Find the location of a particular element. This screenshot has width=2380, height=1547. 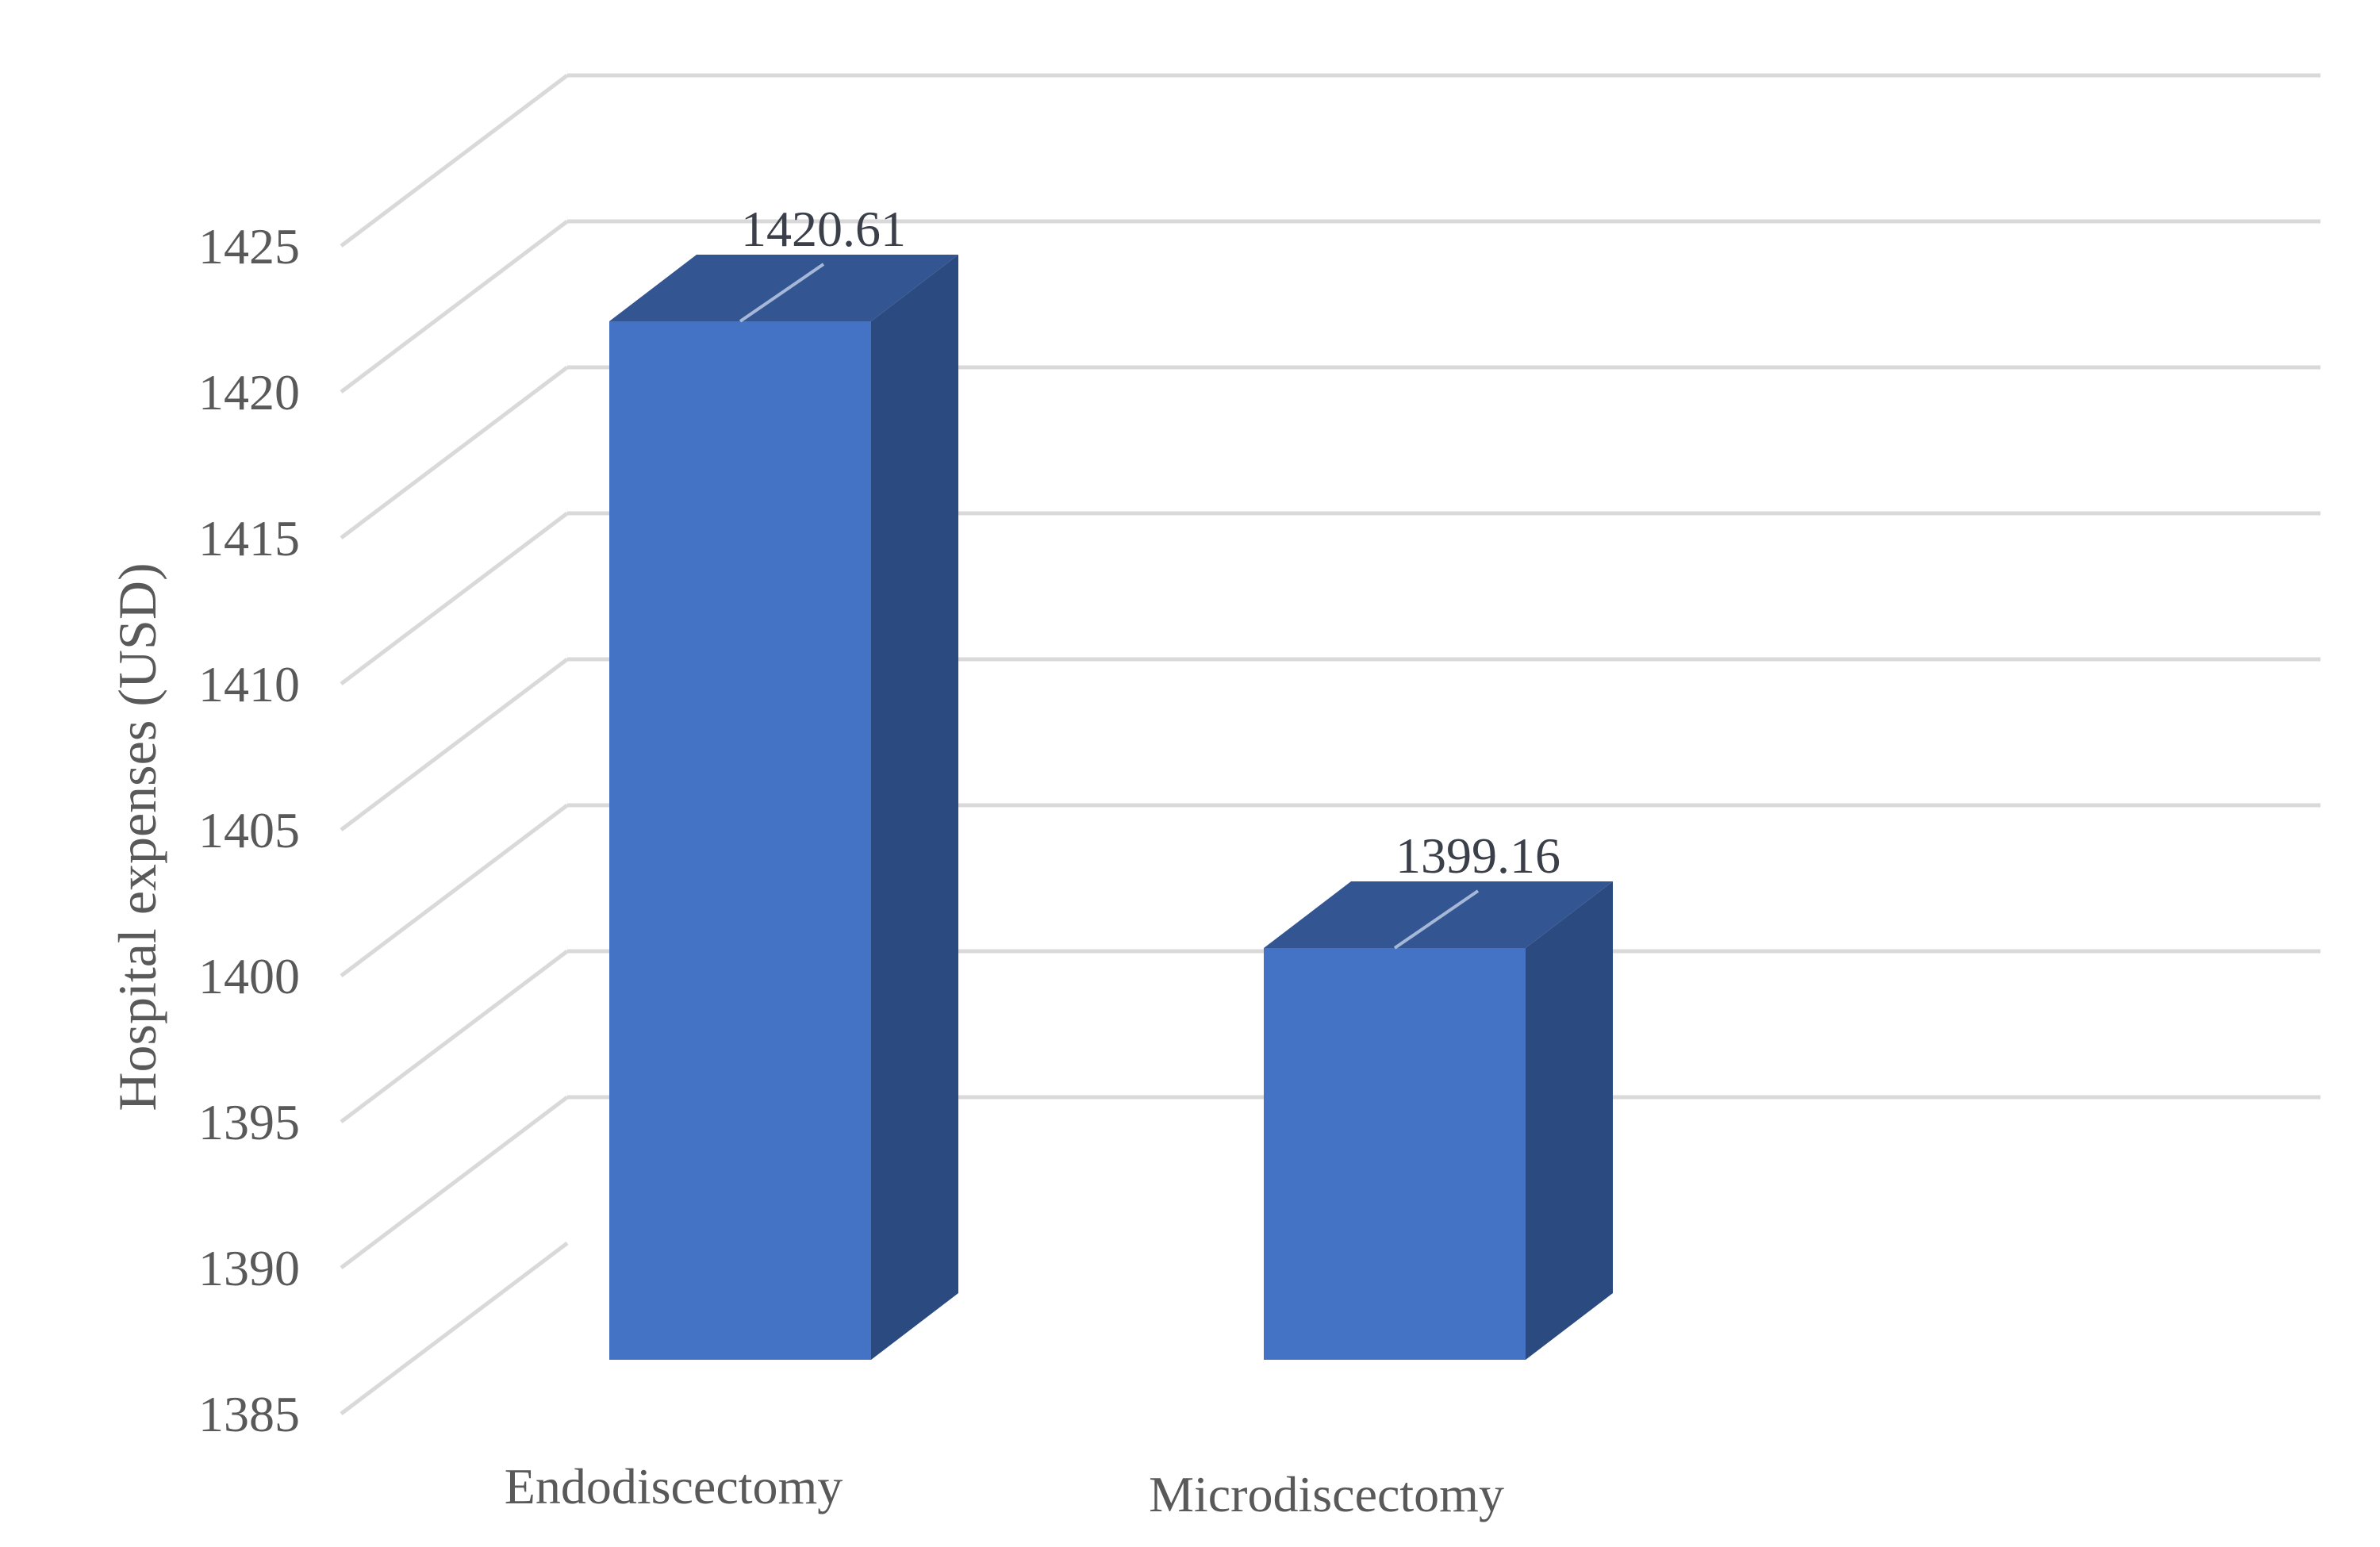

y-tick-label: 1390 is located at coordinates (249, 1268).